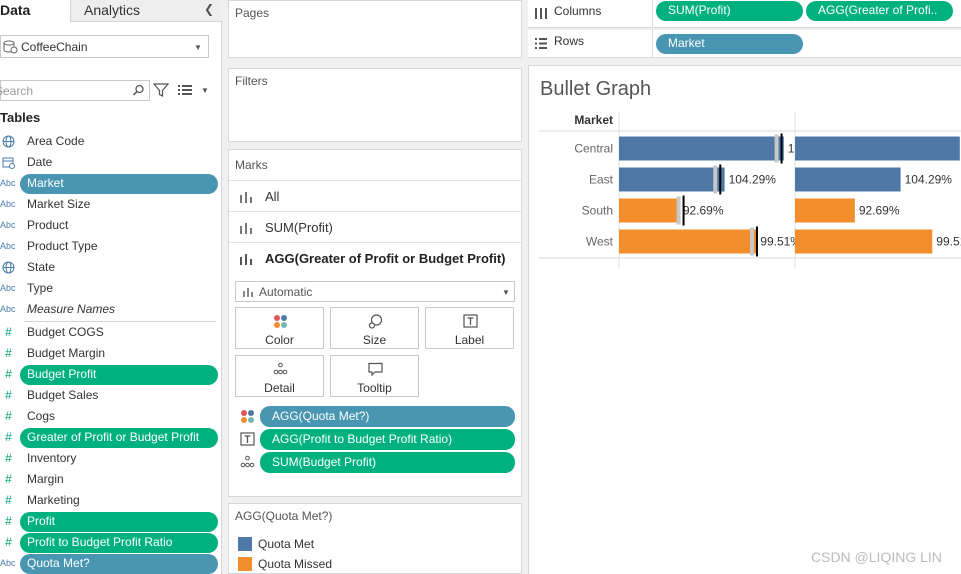  I want to click on rows-icon, so click(541, 43).